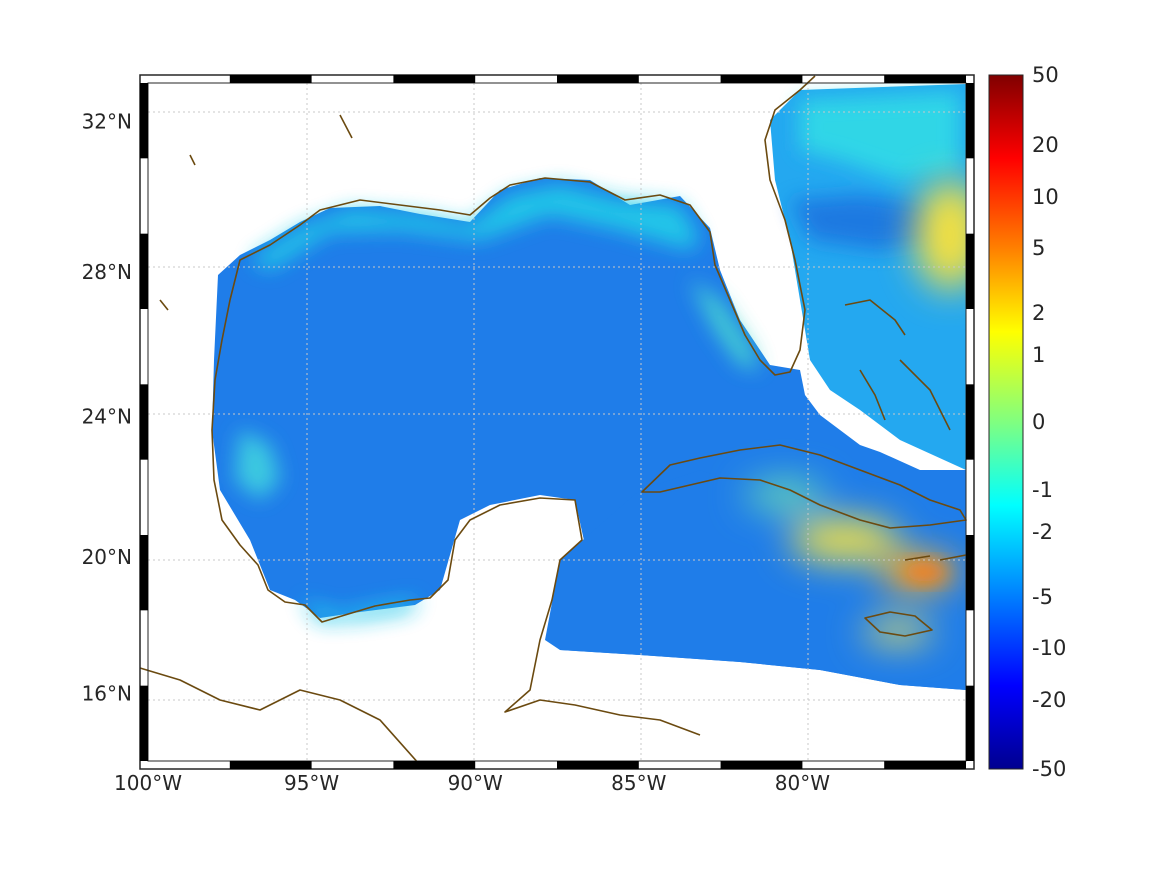 This screenshot has height=875, width=1167. I want to click on lat-tick-label: 16°N, so click(107, 694).